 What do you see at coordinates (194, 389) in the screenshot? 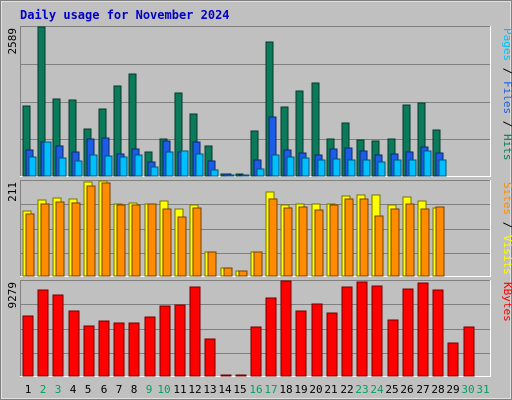
I see `x-tick-label-day-12: 12` at bounding box center [194, 389].